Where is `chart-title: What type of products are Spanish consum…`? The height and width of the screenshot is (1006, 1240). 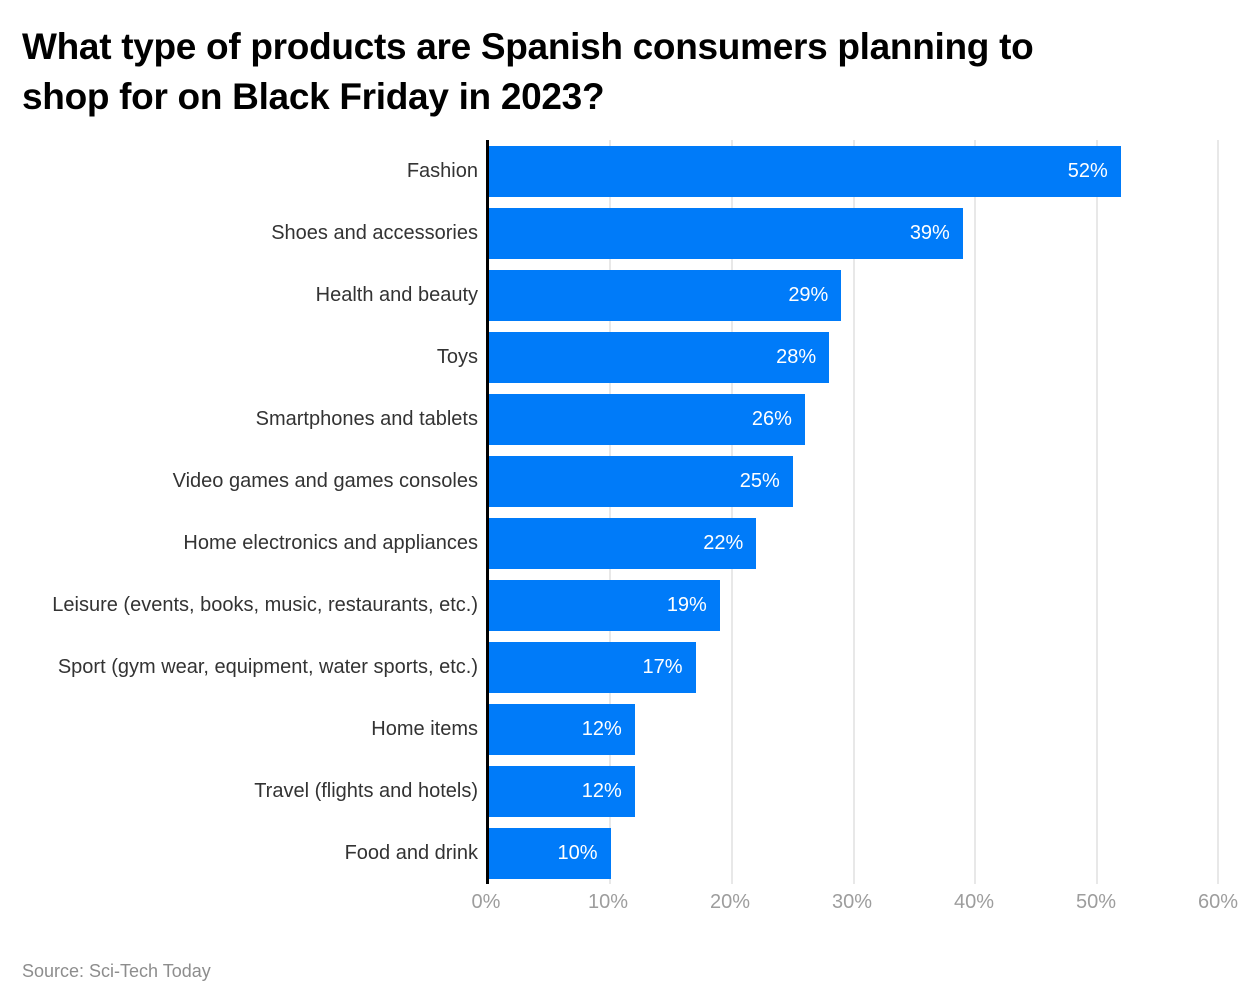
chart-title: What type of products are Spanish consum… is located at coordinates (620, 72).